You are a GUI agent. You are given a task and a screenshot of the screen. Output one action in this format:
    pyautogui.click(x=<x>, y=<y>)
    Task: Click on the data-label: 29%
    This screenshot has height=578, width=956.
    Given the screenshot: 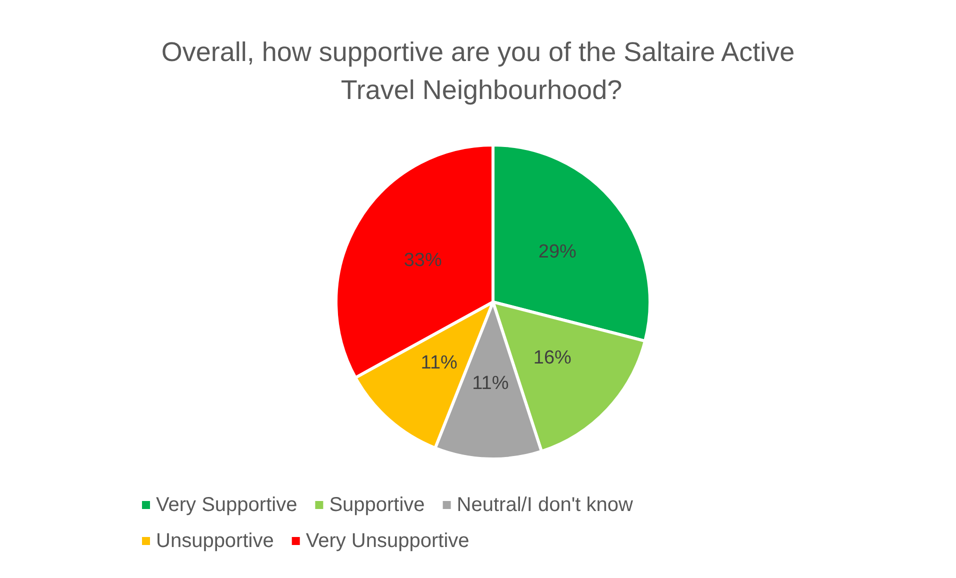 What is the action you would take?
    pyautogui.click(x=557, y=252)
    